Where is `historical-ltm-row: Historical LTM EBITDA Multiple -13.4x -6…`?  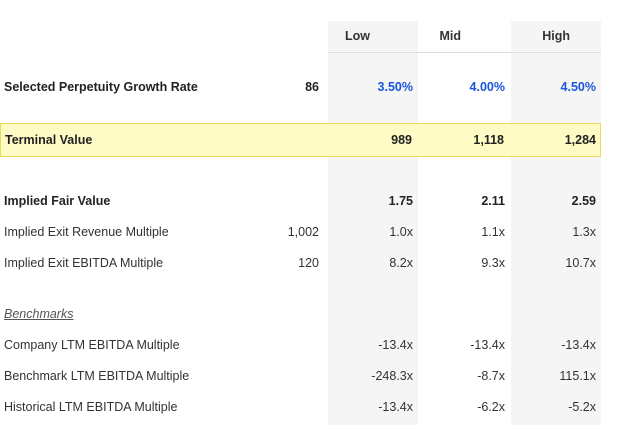 historical-ltm-row: Historical LTM EBITDA Multiple -13.4x -6… is located at coordinates (300, 407).